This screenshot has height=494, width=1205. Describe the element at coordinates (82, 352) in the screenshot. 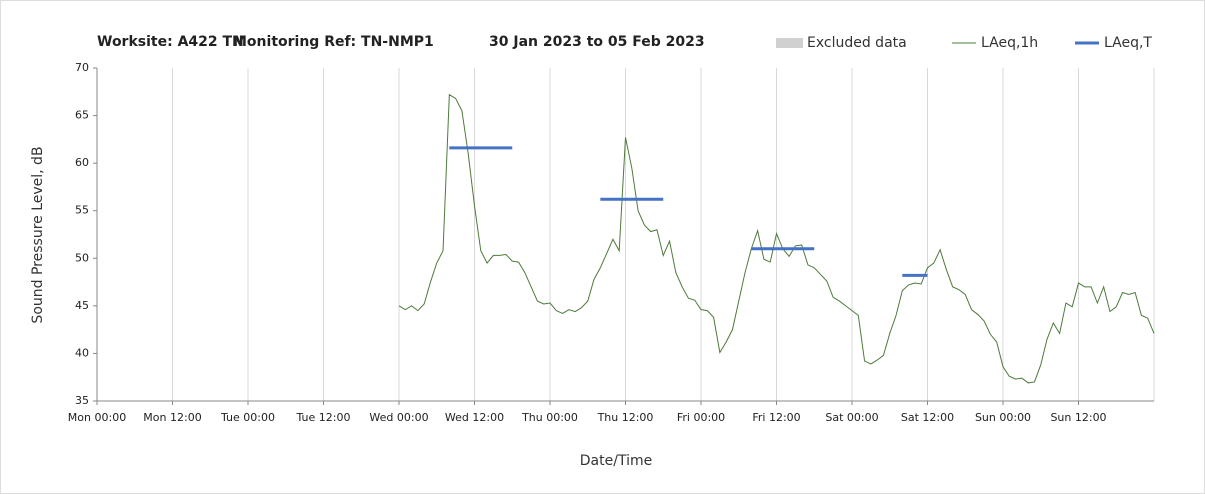

I see `y-tick-label: 40` at that location.